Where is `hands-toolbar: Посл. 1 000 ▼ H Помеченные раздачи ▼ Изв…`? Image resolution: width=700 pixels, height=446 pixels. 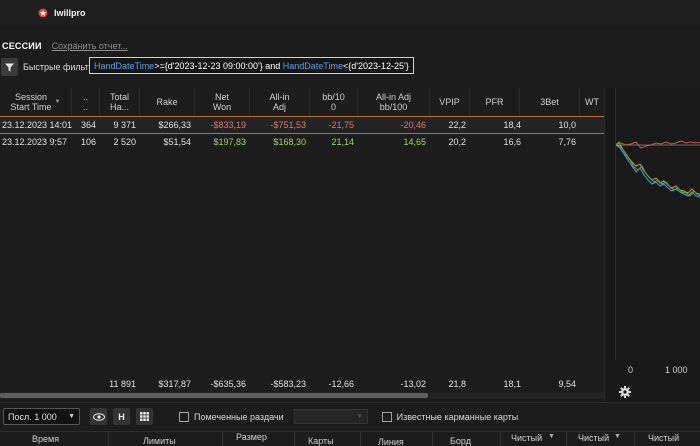 hands-toolbar: Посл. 1 000 ▼ H Помеченные раздачи ▼ Изв… is located at coordinates (350, 416).